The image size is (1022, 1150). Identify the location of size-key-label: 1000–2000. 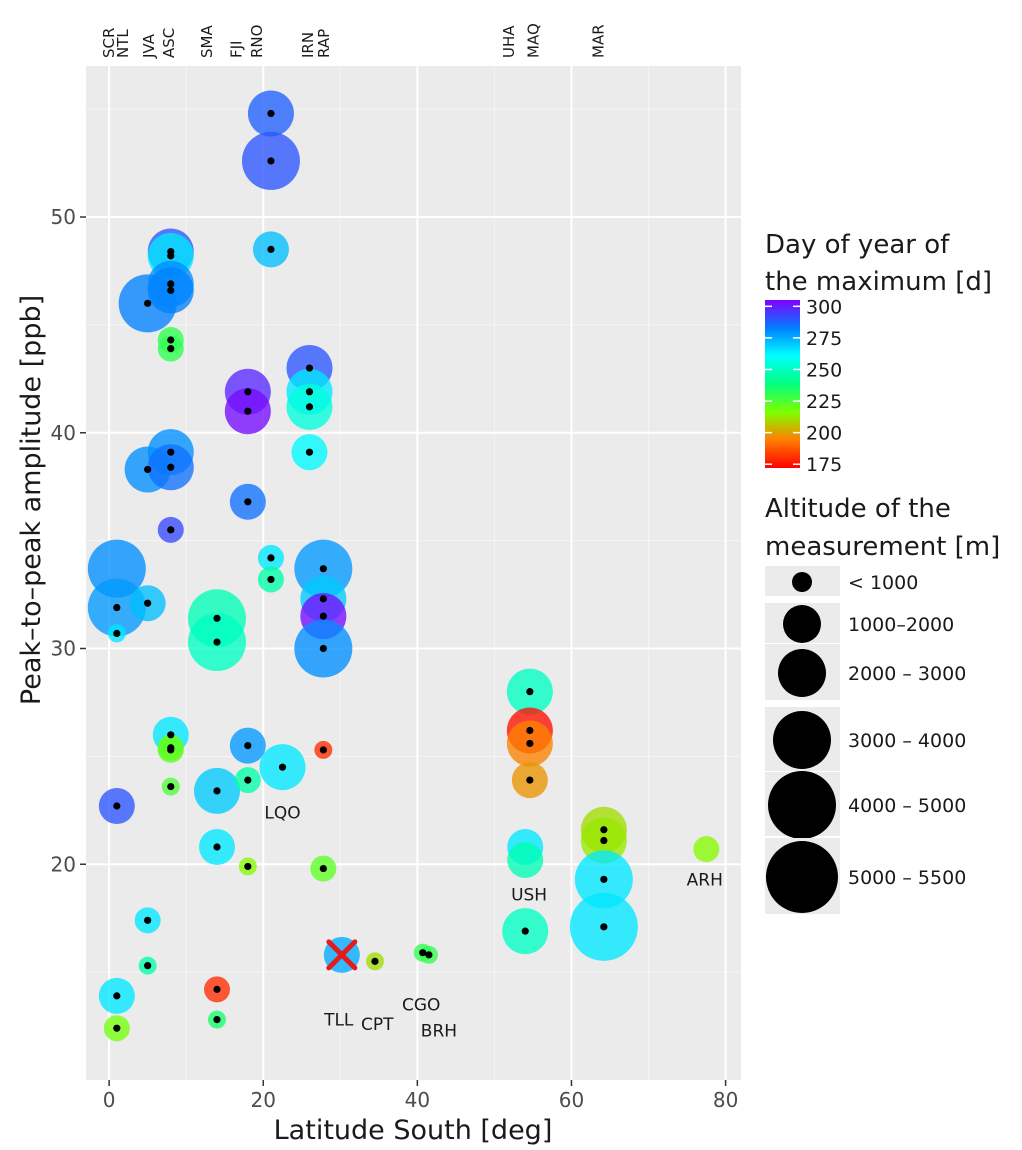
(901, 625).